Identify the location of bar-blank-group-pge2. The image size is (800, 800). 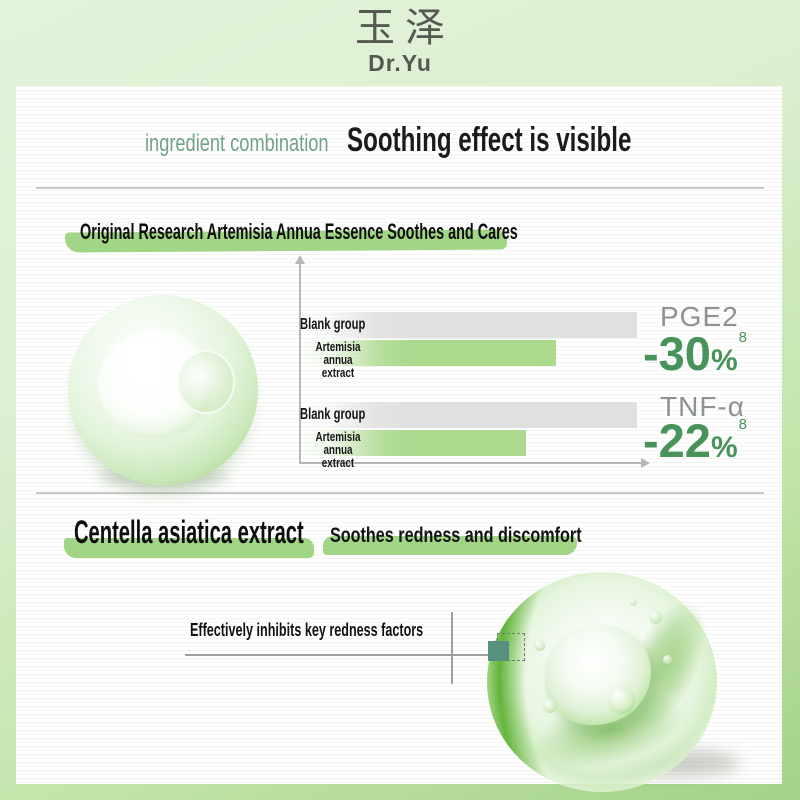
(469, 325).